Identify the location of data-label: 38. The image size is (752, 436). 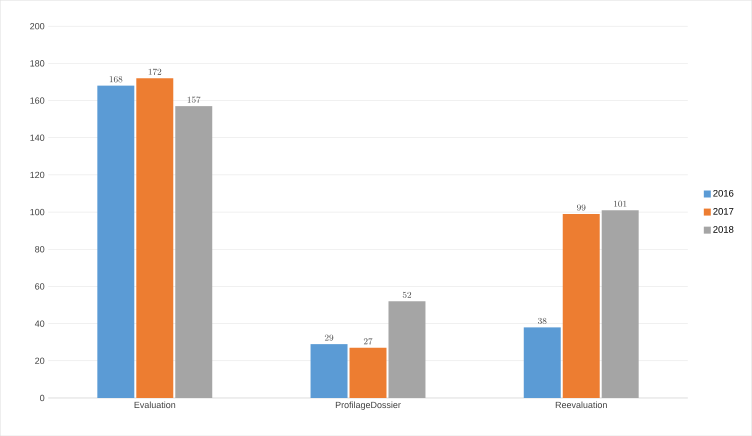
(542, 321).